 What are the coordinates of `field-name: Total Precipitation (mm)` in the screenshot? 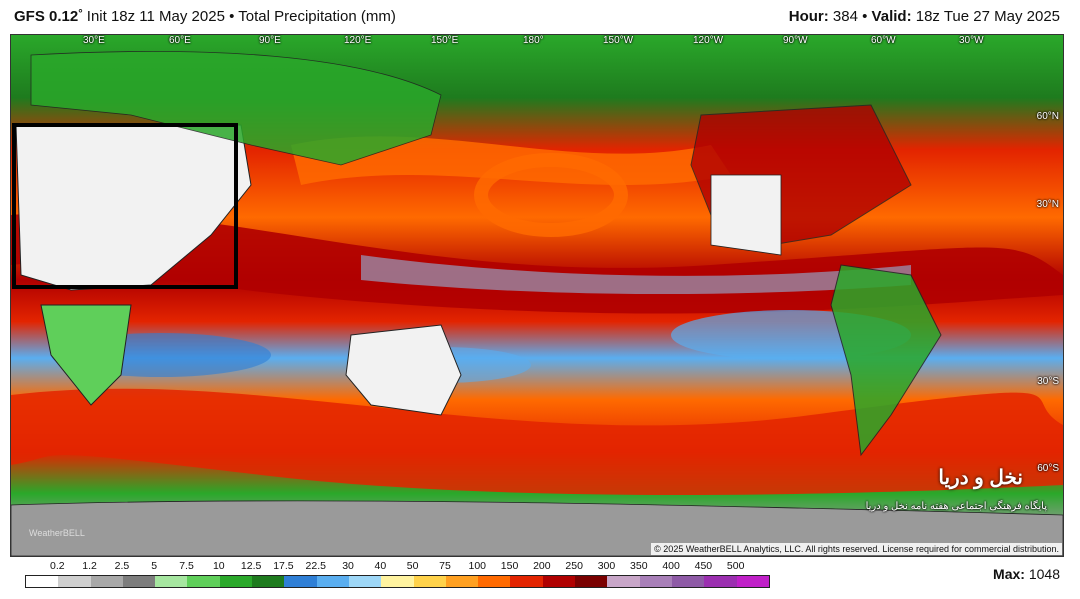 It's located at (317, 16).